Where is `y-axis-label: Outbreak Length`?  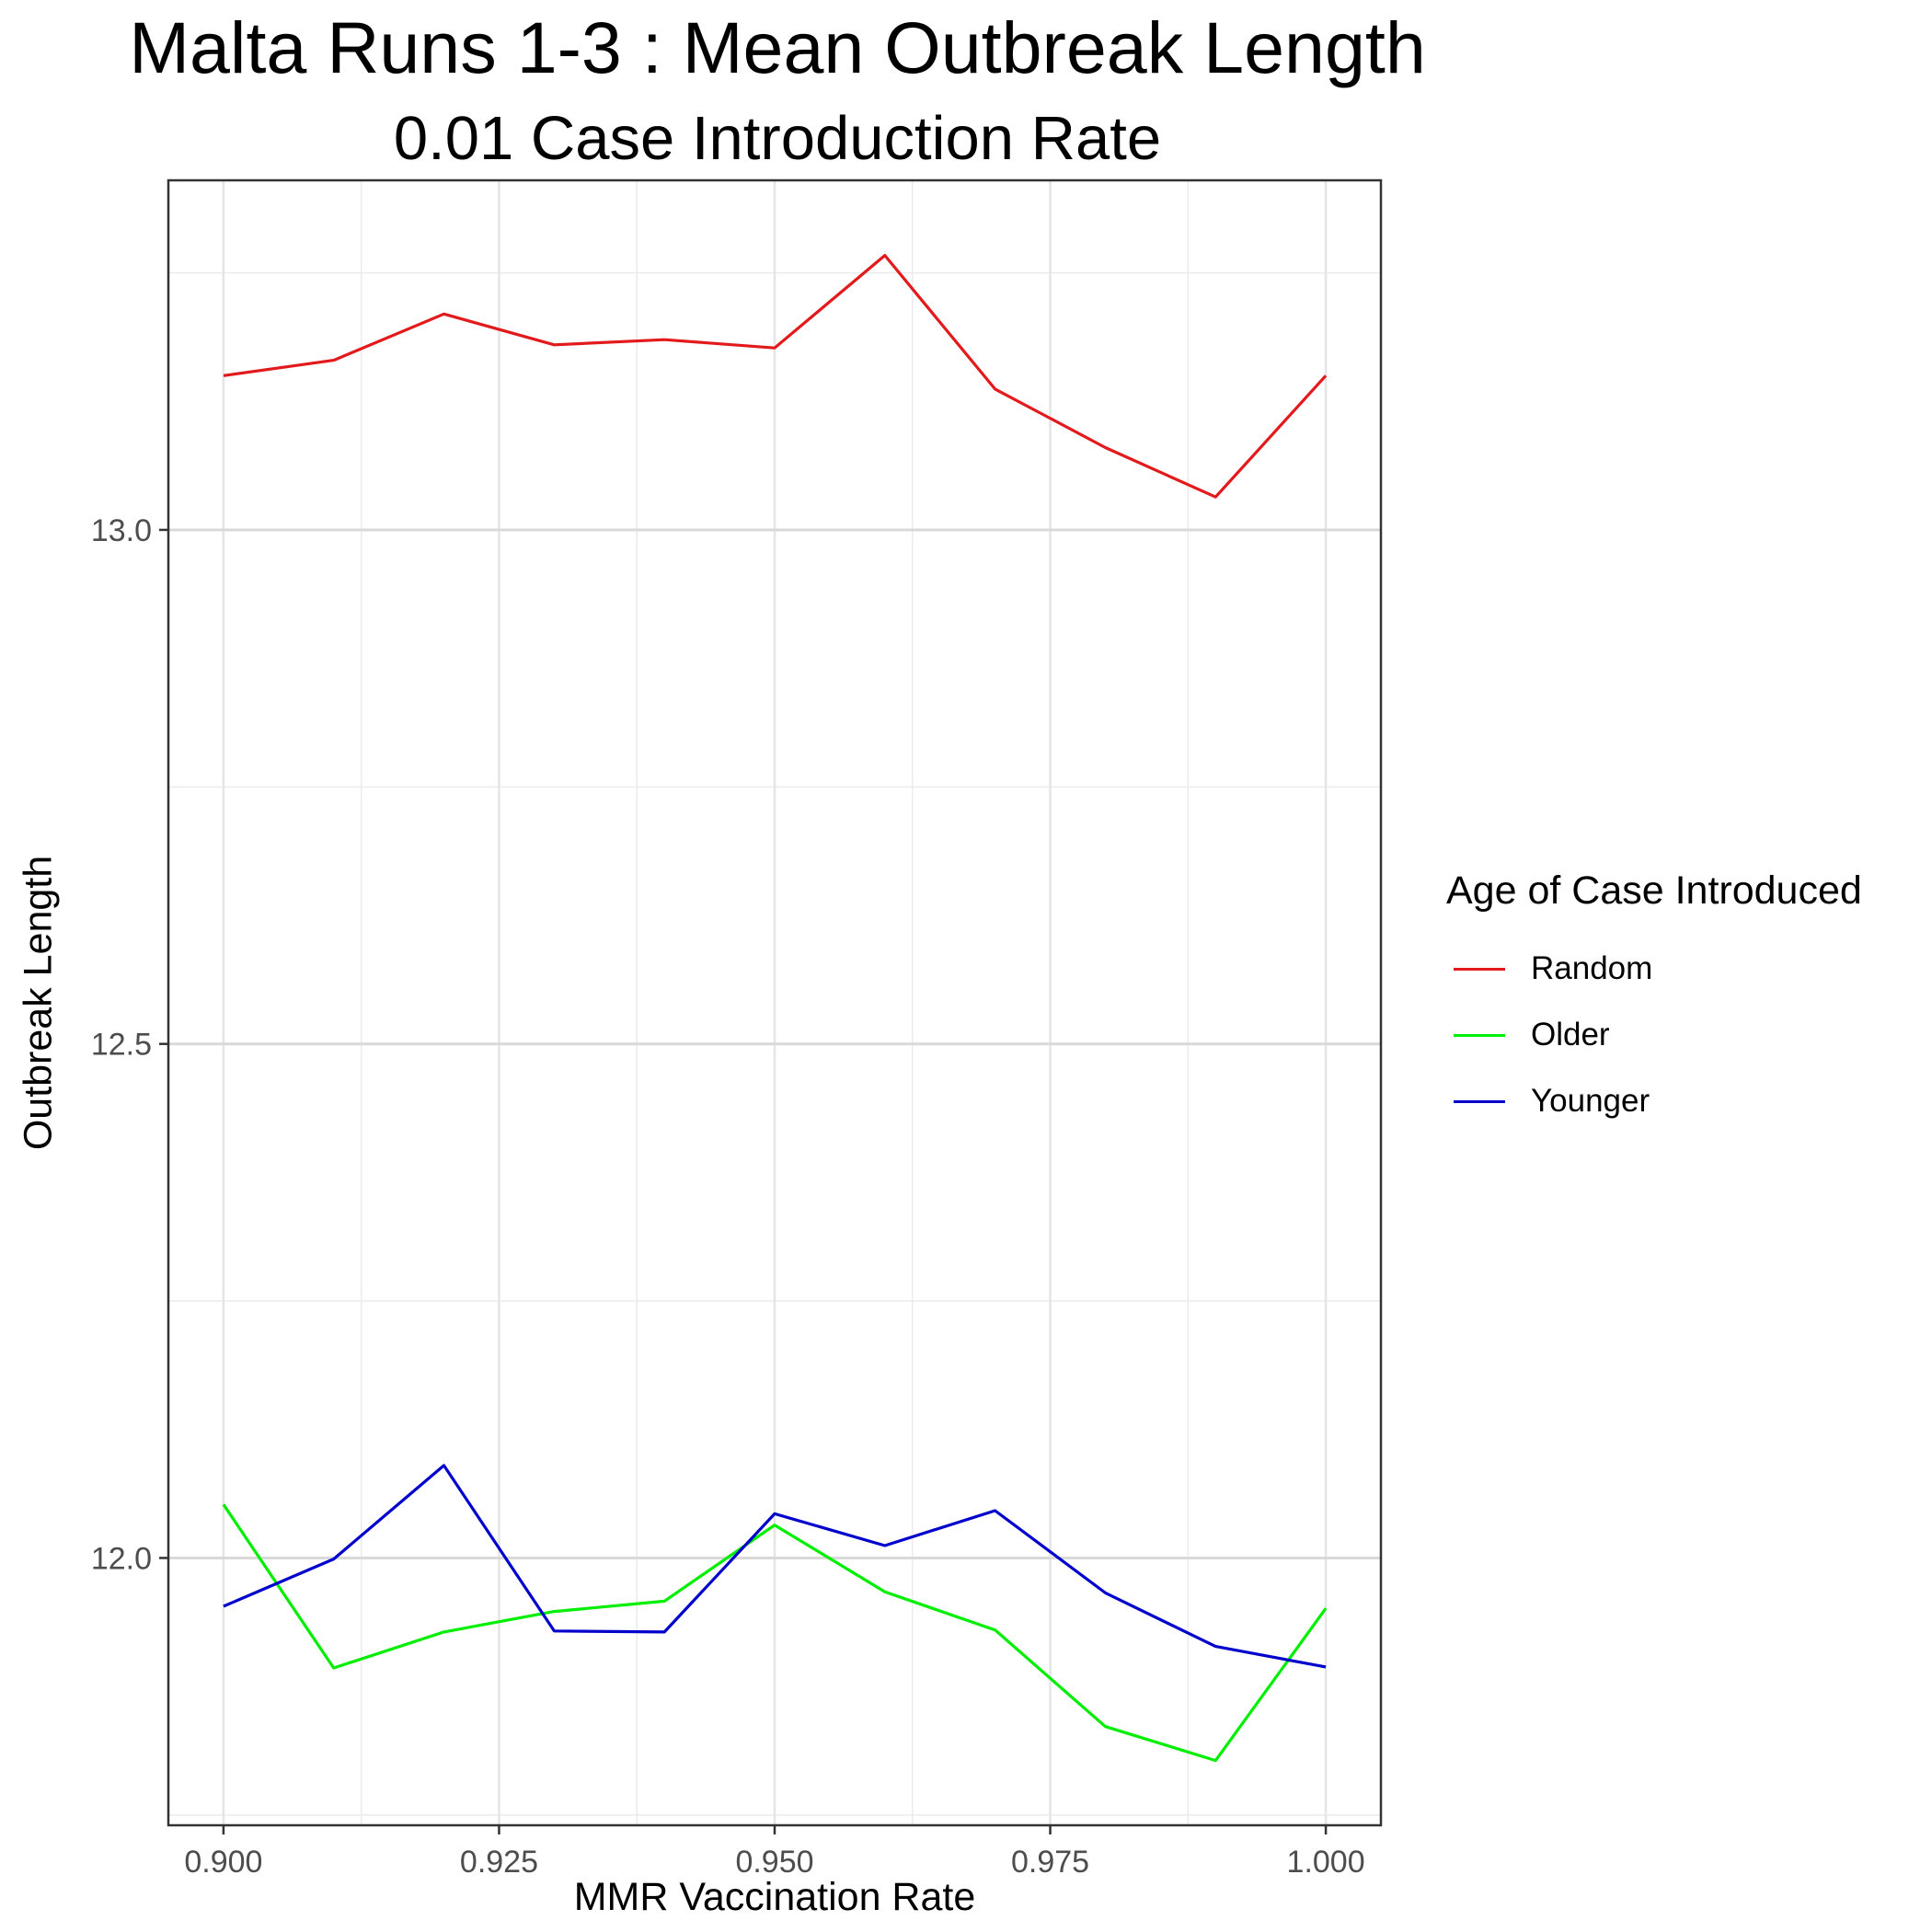
y-axis-label: Outbreak Length is located at coordinates (38, 1003).